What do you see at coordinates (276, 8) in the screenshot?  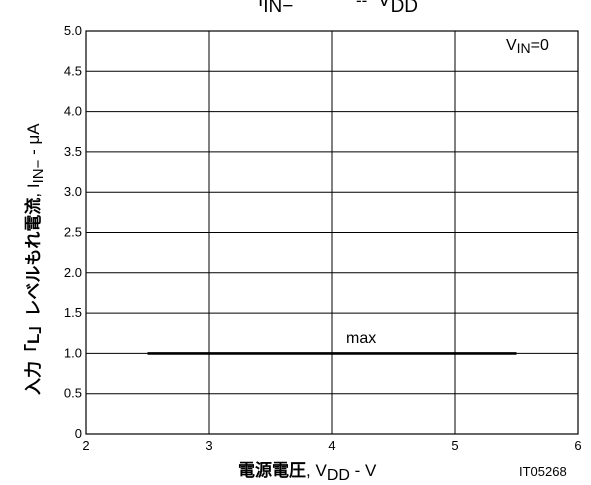 I see `chart-title-left: IIN−` at bounding box center [276, 8].